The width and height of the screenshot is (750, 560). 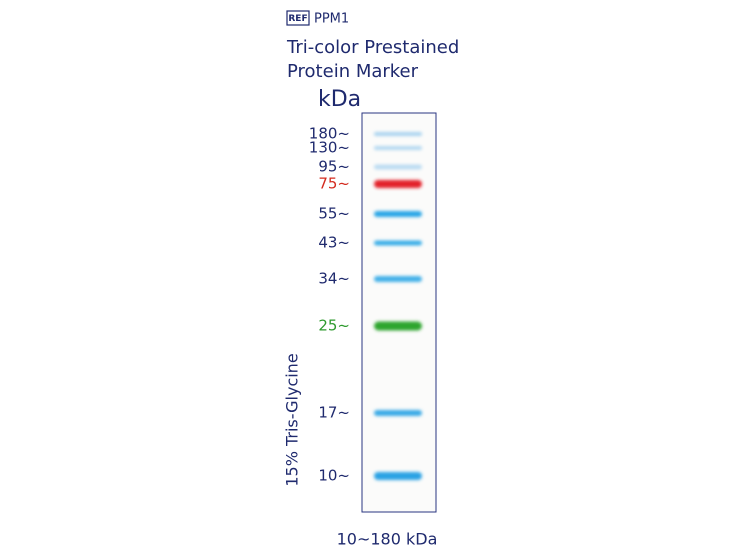 I want to click on ref-box, so click(x=298, y=18).